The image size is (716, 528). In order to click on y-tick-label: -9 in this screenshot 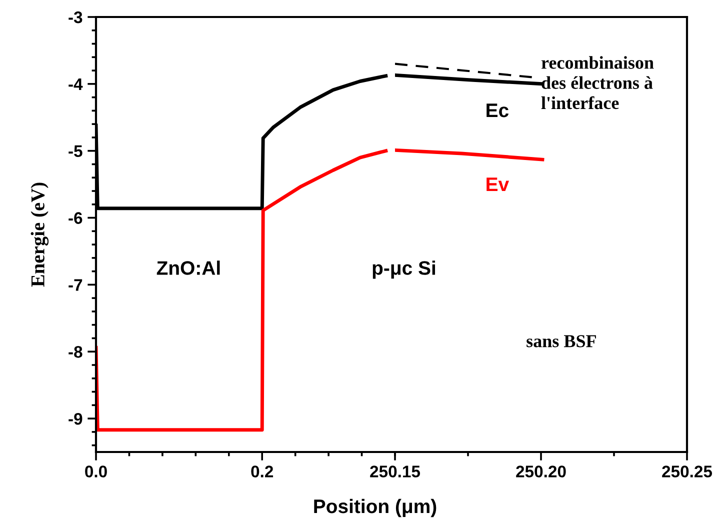, I will do `click(75, 418)`.